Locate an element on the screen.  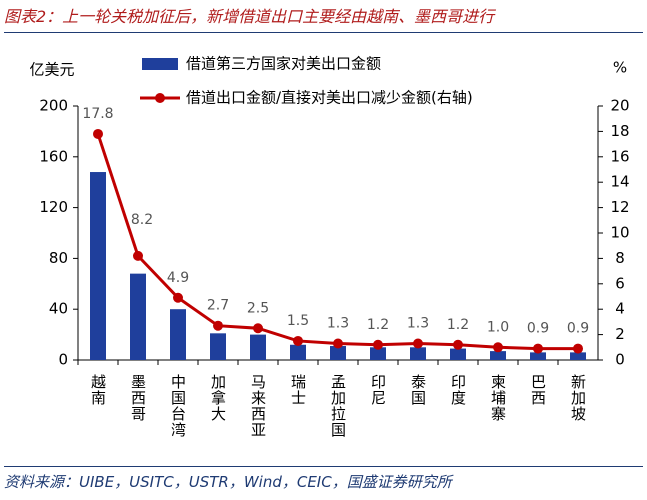
y-tick-label: 120 is located at coordinates (53, 207).